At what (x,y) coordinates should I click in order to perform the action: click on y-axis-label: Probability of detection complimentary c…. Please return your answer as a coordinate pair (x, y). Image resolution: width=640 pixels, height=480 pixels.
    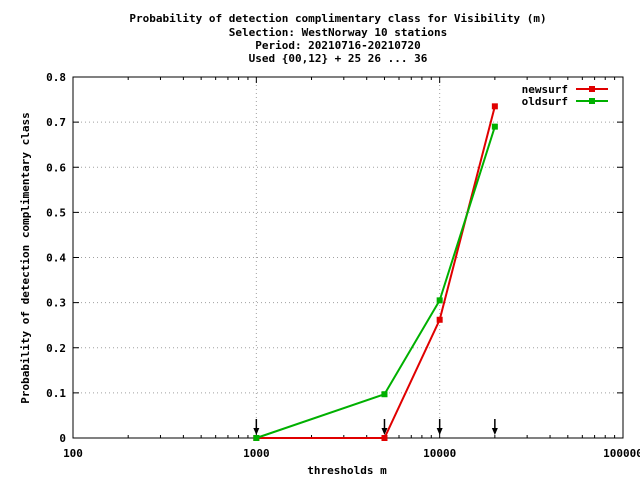
    Looking at the image, I should click on (25, 257).